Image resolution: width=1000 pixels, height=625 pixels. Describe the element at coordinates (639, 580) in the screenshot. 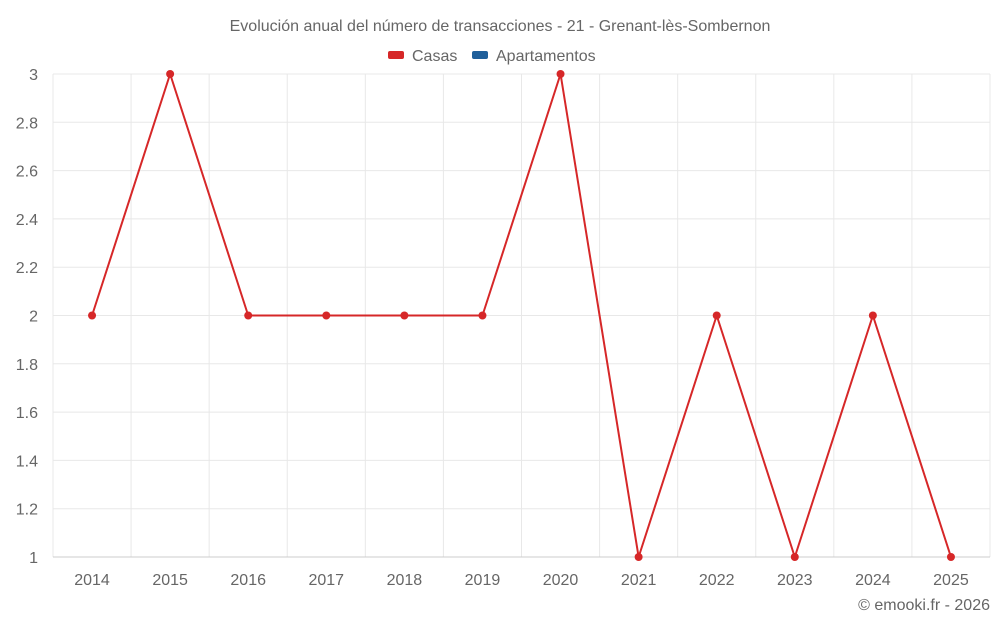

I see `x-tick-label: 2021` at that location.